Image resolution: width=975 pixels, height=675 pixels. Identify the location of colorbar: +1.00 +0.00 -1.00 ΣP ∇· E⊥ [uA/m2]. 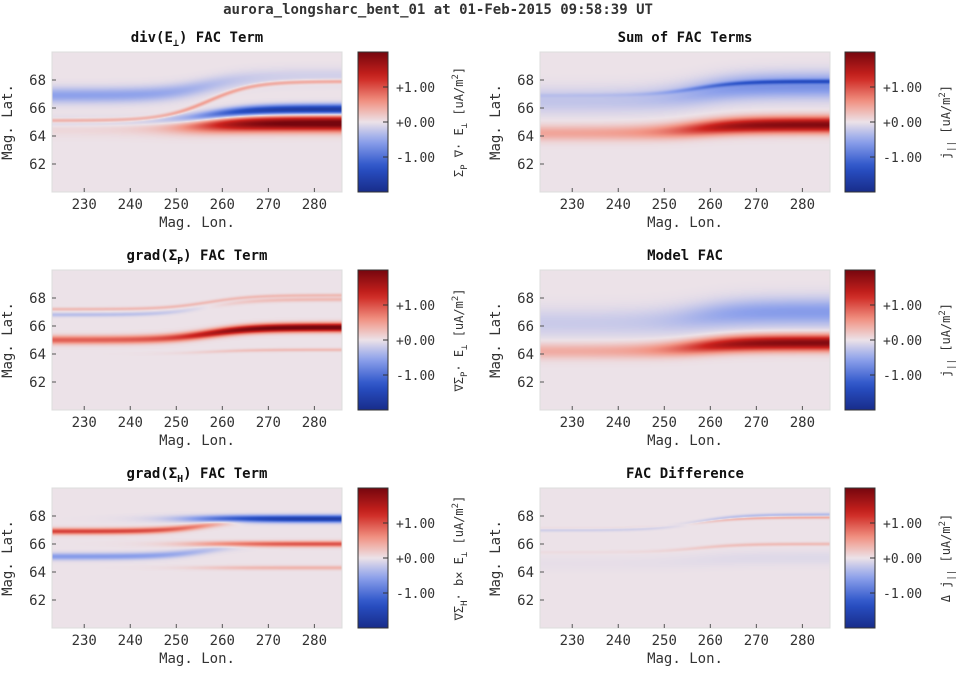
(413, 122).